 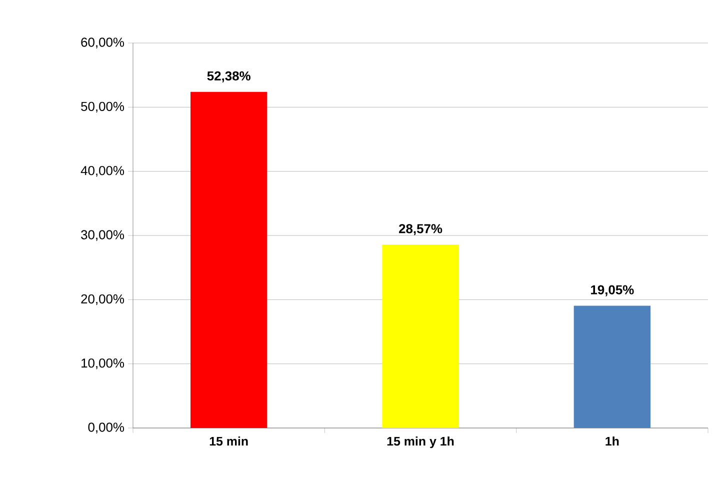 What do you see at coordinates (102, 235) in the screenshot?
I see `y-tick-label: 30,00%` at bounding box center [102, 235].